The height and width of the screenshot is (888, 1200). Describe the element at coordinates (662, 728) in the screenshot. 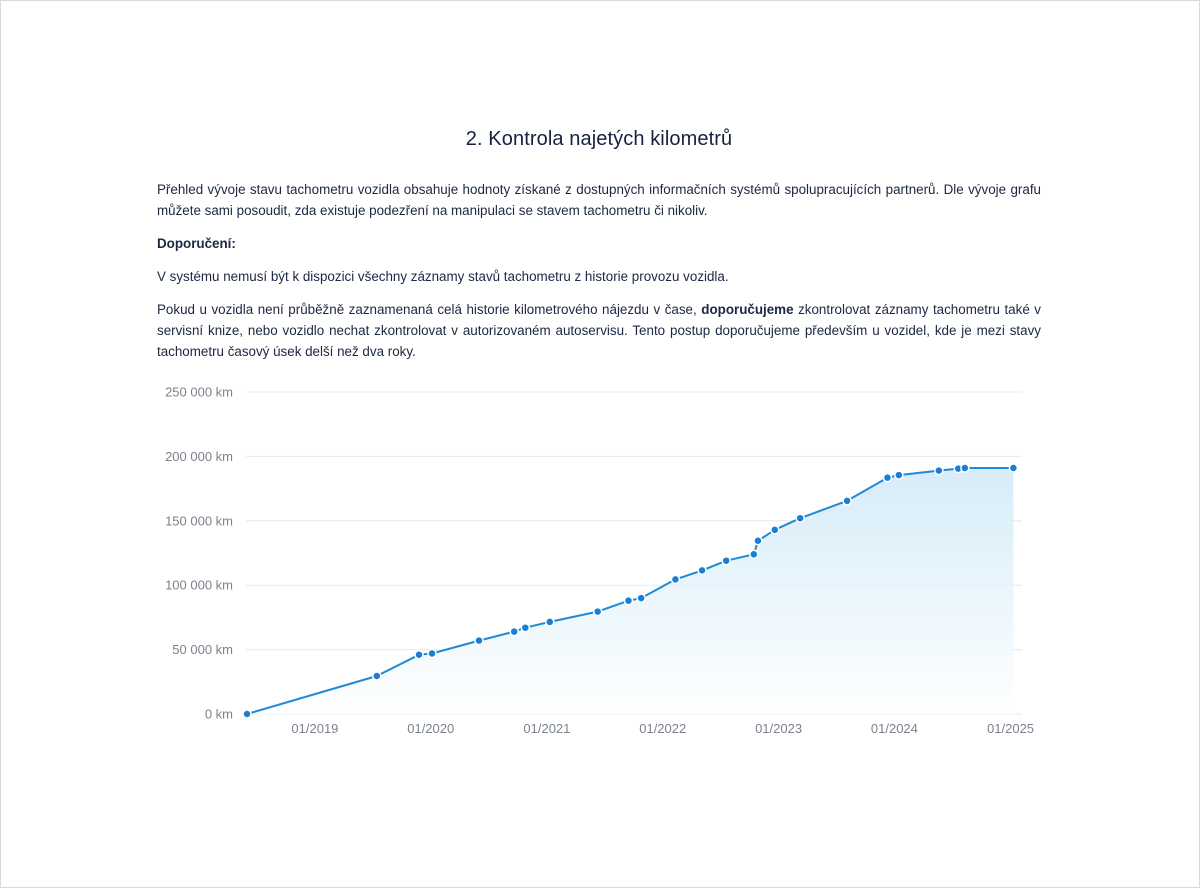

I see `x-tick-label: 01/2022` at that location.